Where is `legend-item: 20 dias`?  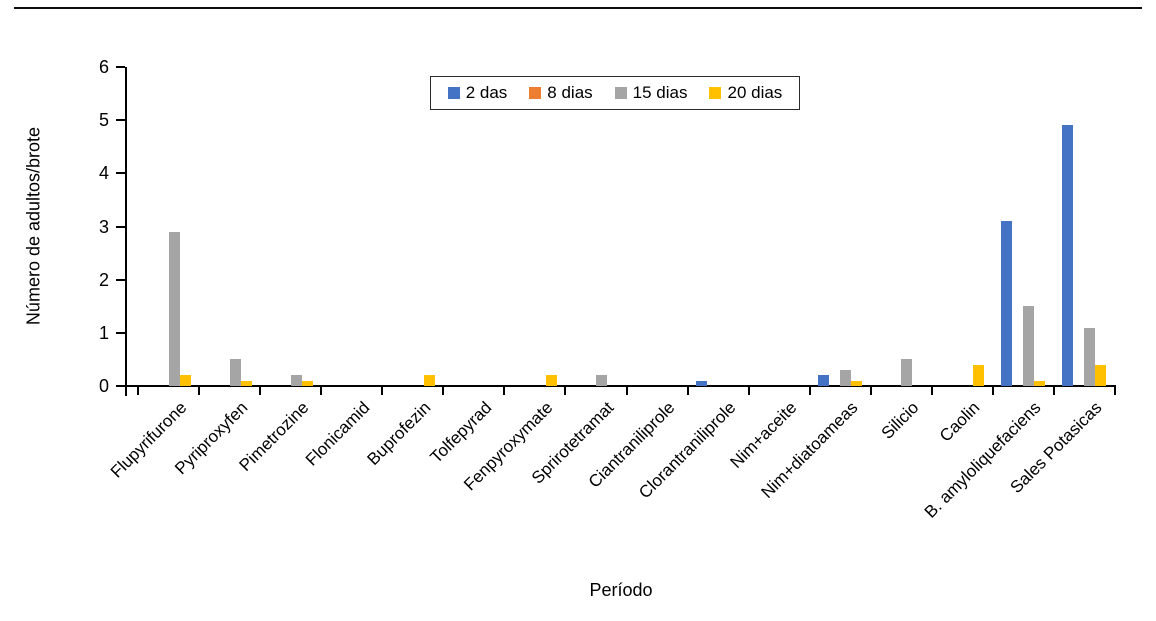
legend-item: 20 dias is located at coordinates (745, 93).